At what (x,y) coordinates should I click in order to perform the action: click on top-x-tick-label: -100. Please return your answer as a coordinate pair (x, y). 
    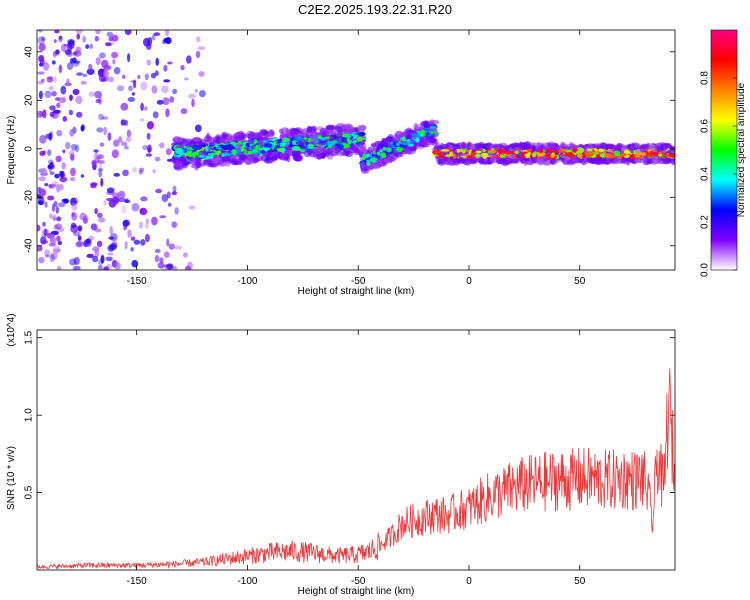
    Looking at the image, I should click on (247, 281).